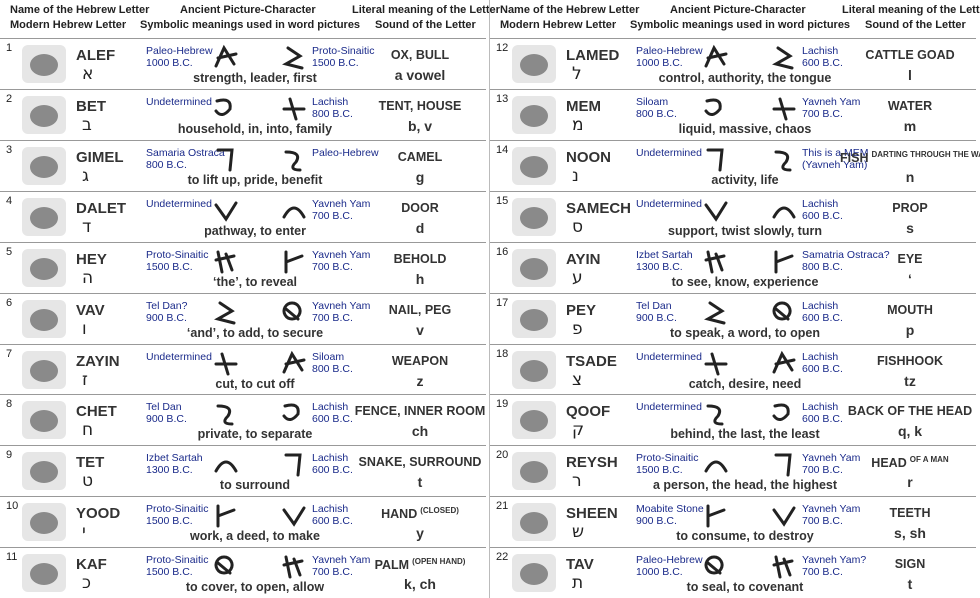  Describe the element at coordinates (835, 152) in the screenshot. I see `source-name: This is a MEM` at that location.